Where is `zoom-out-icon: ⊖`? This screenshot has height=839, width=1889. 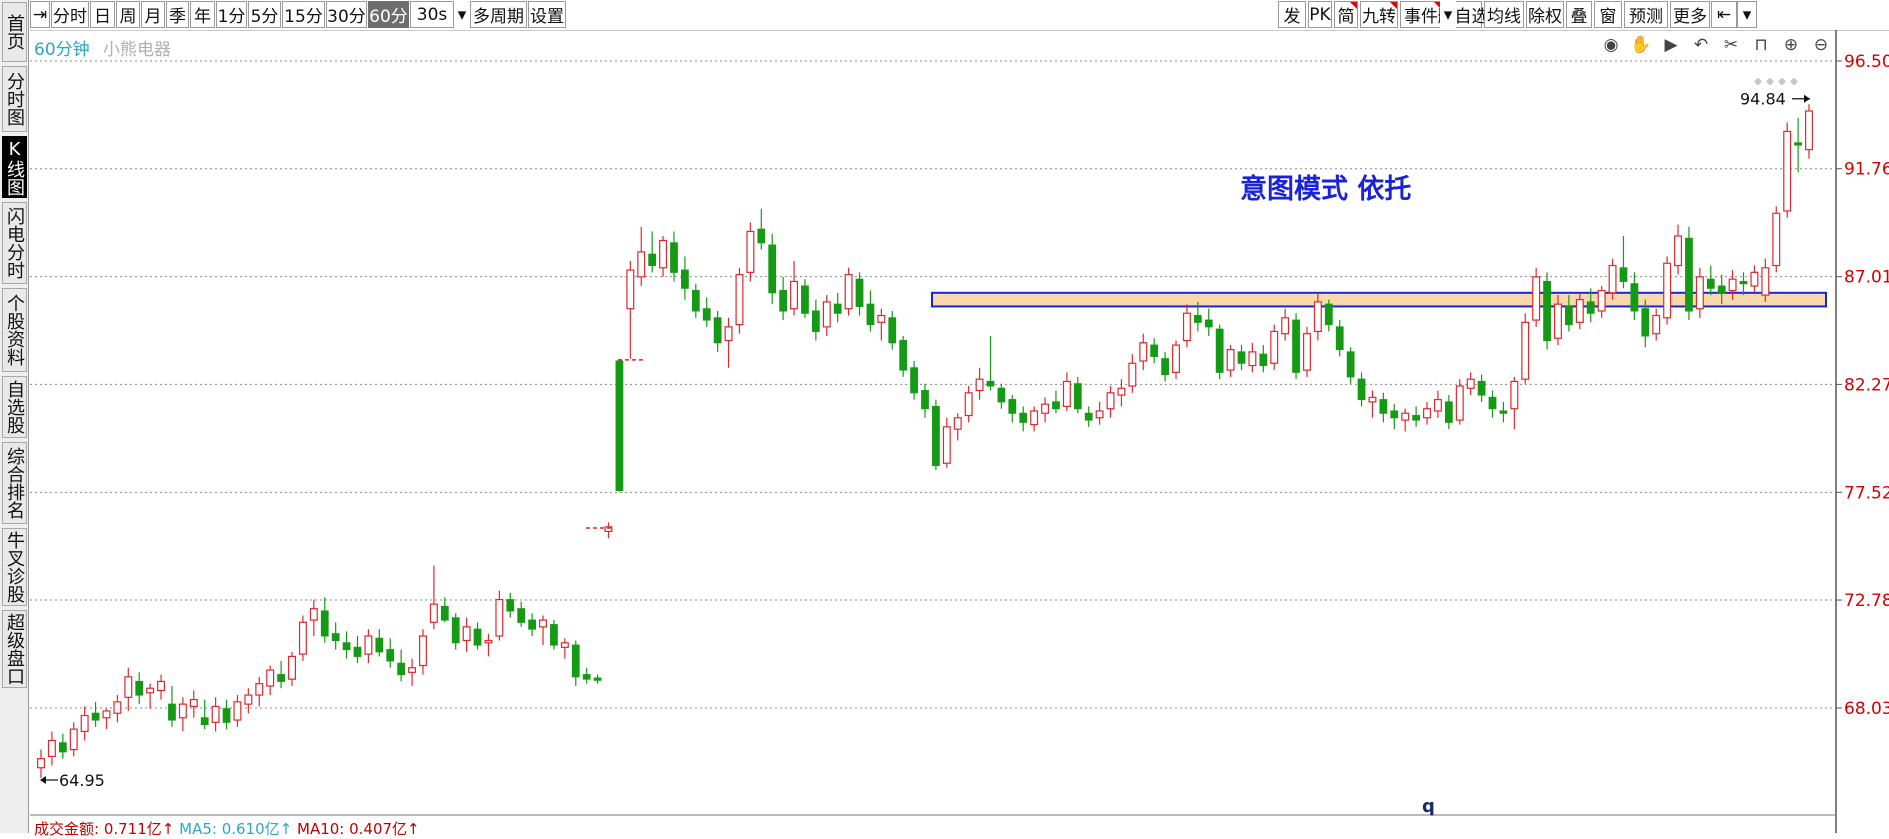 zoom-out-icon: ⊖ is located at coordinates (1821, 45).